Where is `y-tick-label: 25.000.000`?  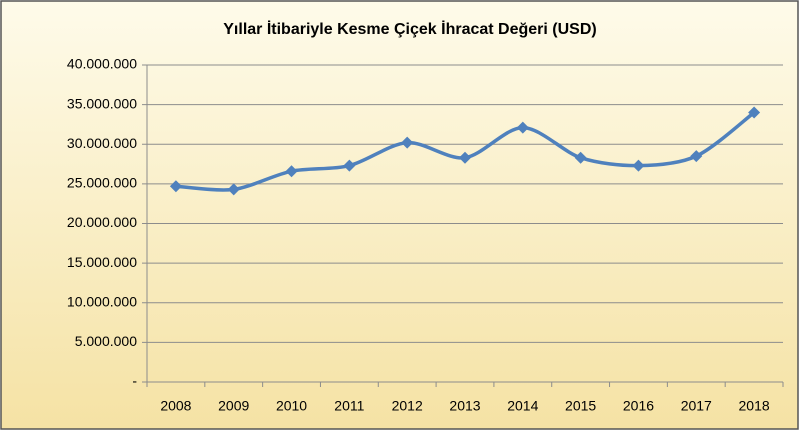 y-tick-label: 25.000.000 is located at coordinates (102, 183).